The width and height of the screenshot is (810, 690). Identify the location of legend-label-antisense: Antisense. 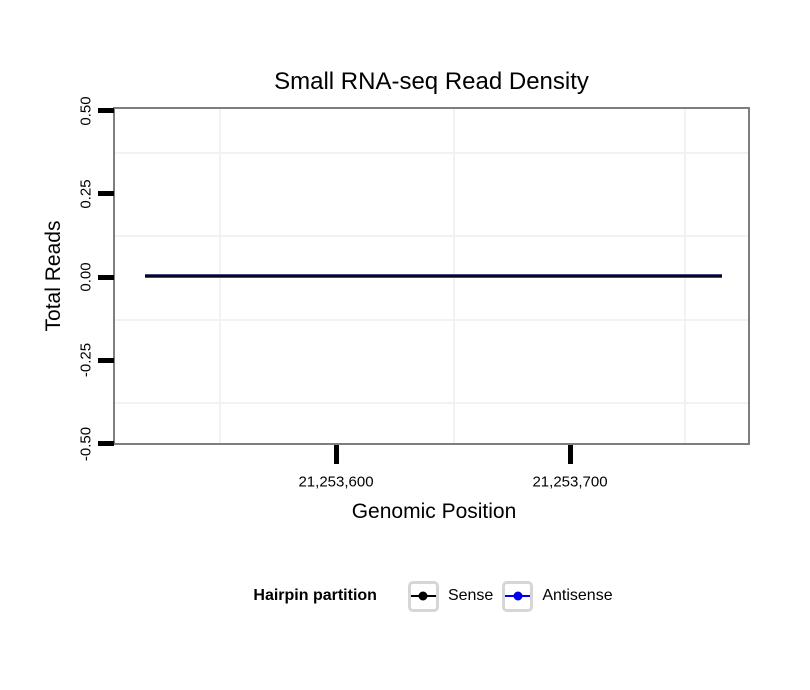
(577, 595).